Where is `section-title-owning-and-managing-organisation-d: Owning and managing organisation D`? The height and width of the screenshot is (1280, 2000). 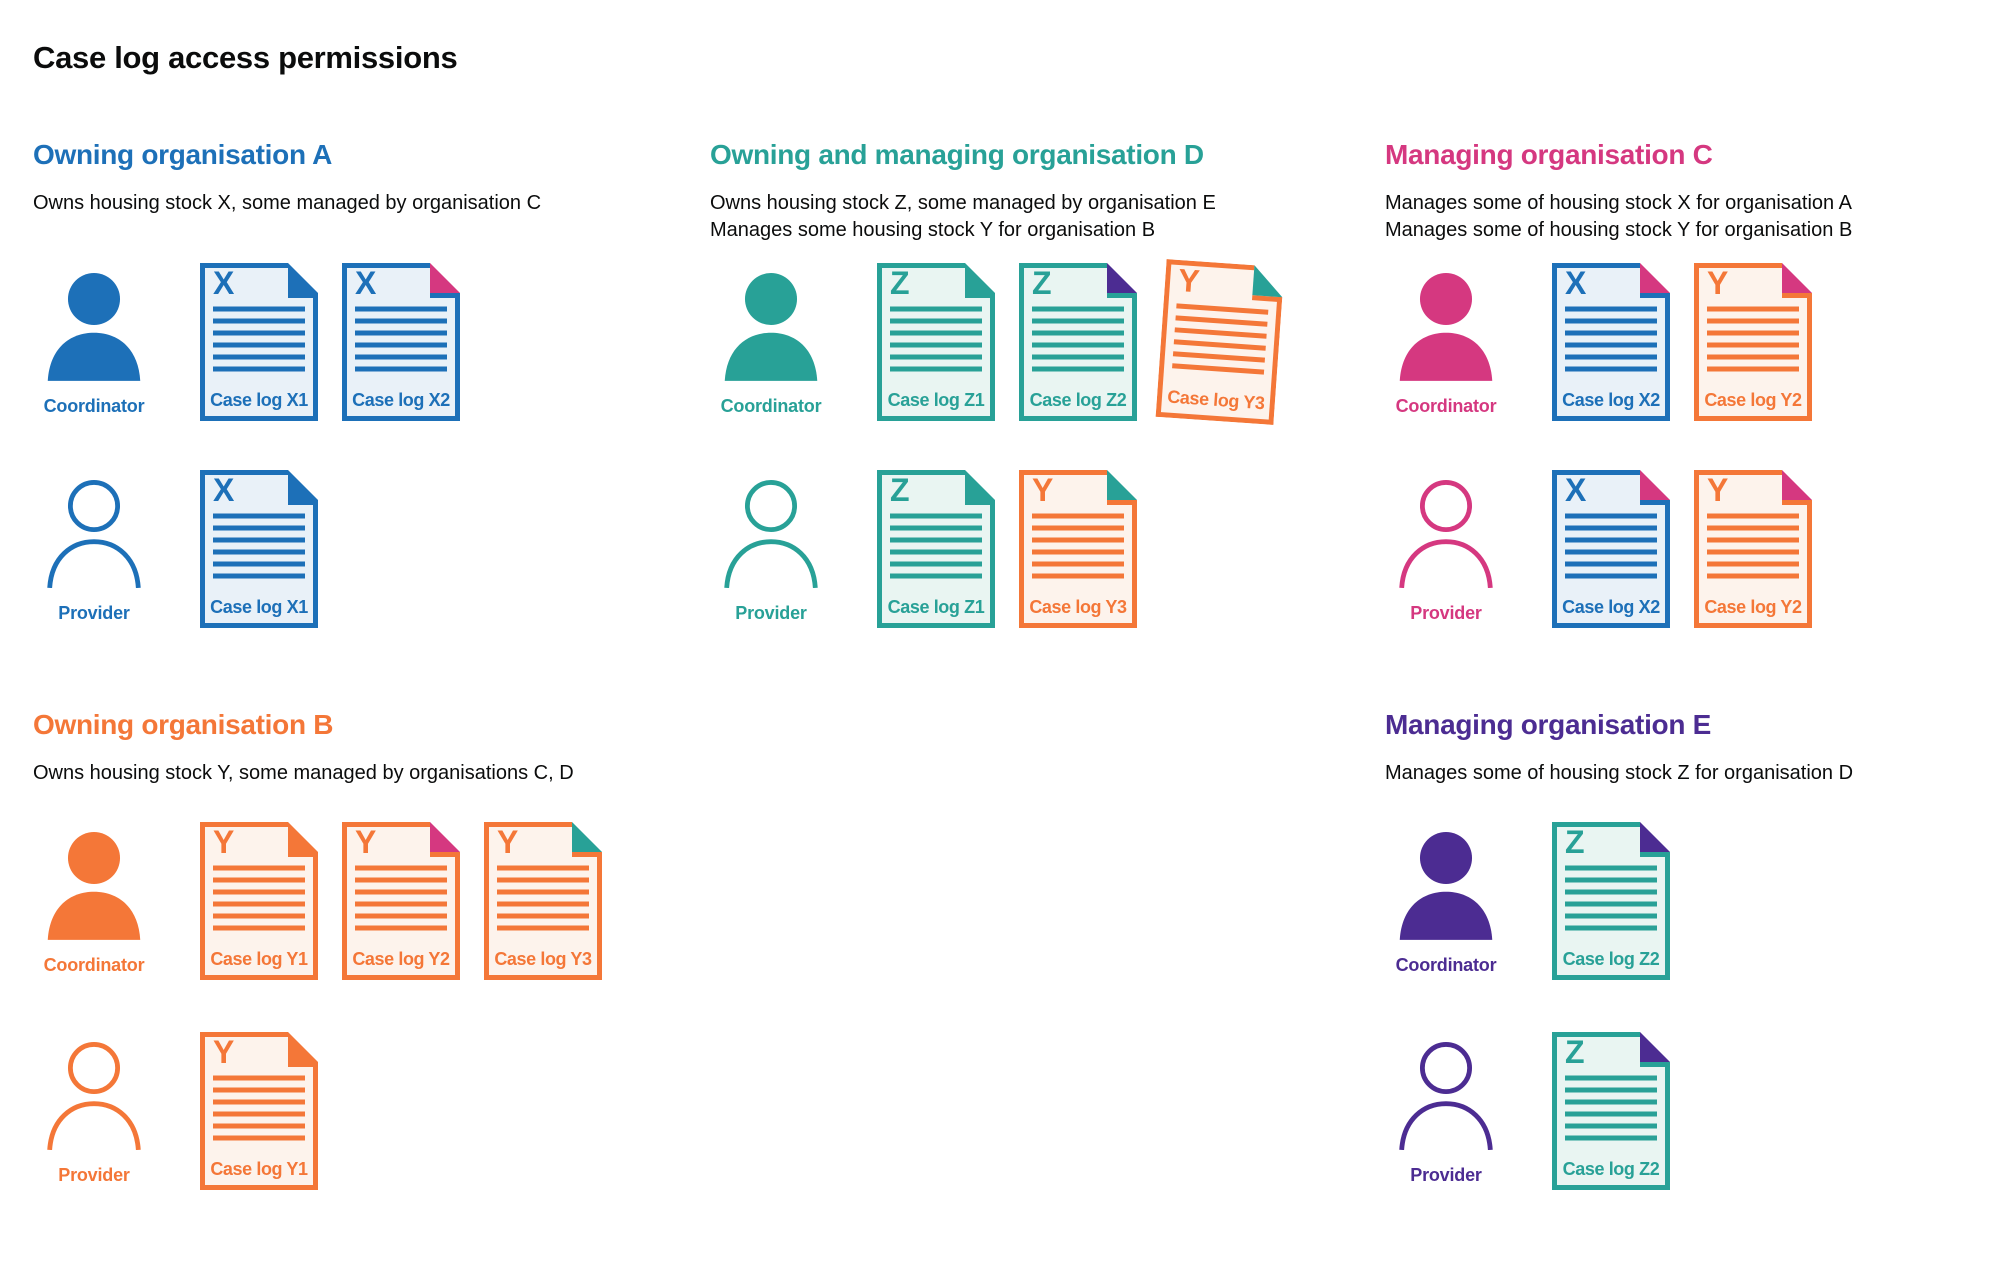
section-title-owning-and-managing-organisation-d: Owning and managing organisation D is located at coordinates (957, 154).